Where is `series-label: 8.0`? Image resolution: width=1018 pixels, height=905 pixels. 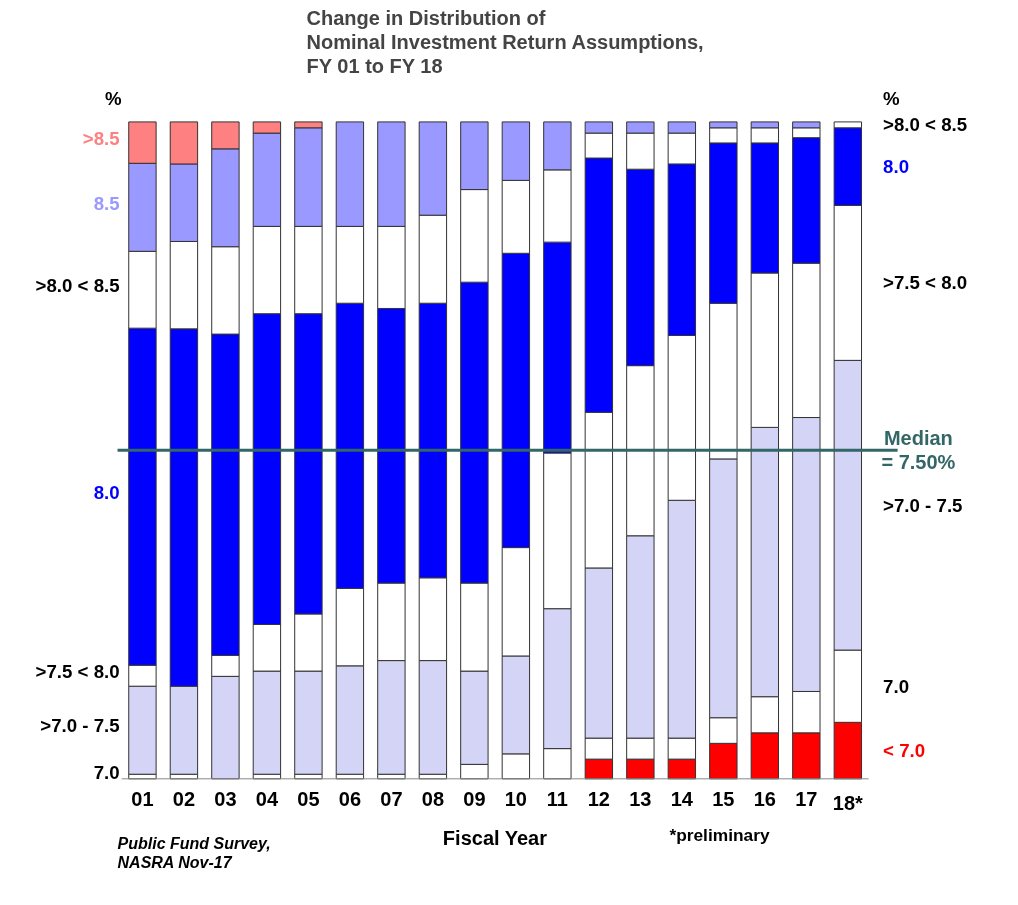
series-label: 8.0 is located at coordinates (106, 492).